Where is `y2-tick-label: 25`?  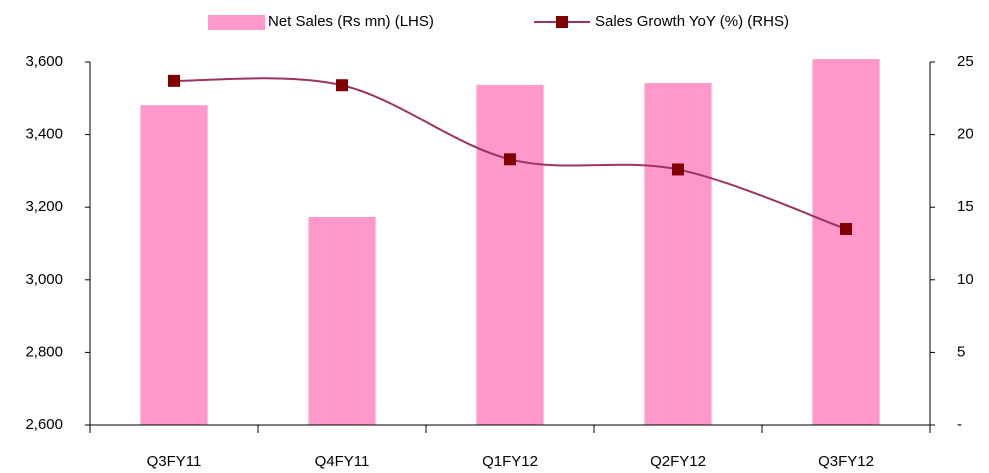
y2-tick-label: 25 is located at coordinates (965, 61).